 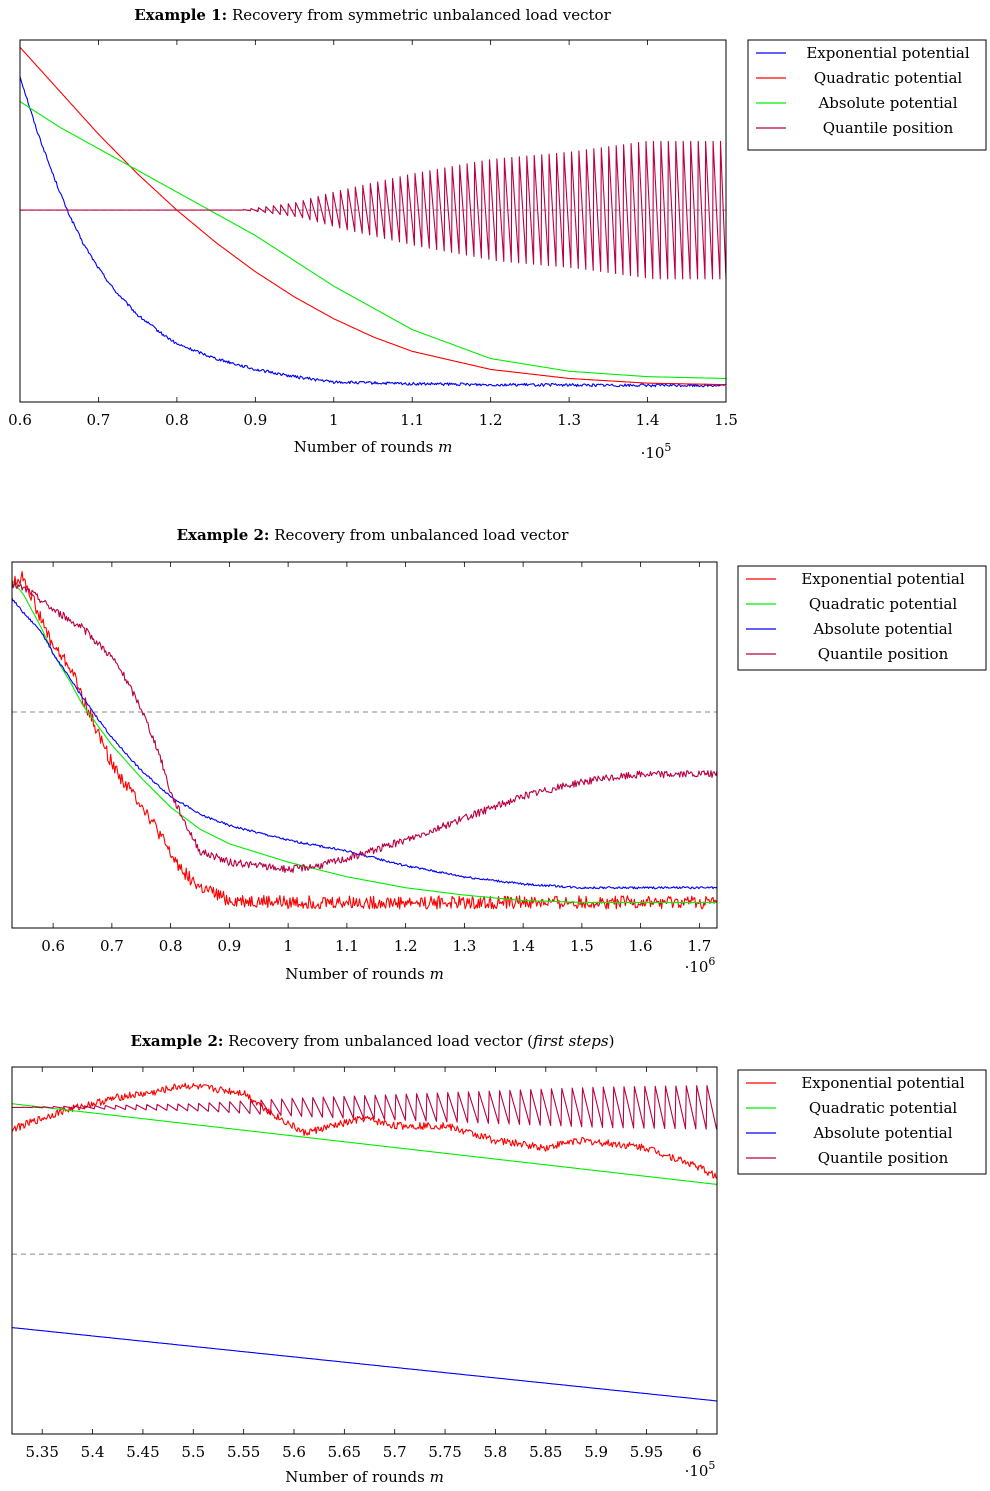 What do you see at coordinates (545, 1452) in the screenshot?
I see `x-tick-label: 5.85` at bounding box center [545, 1452].